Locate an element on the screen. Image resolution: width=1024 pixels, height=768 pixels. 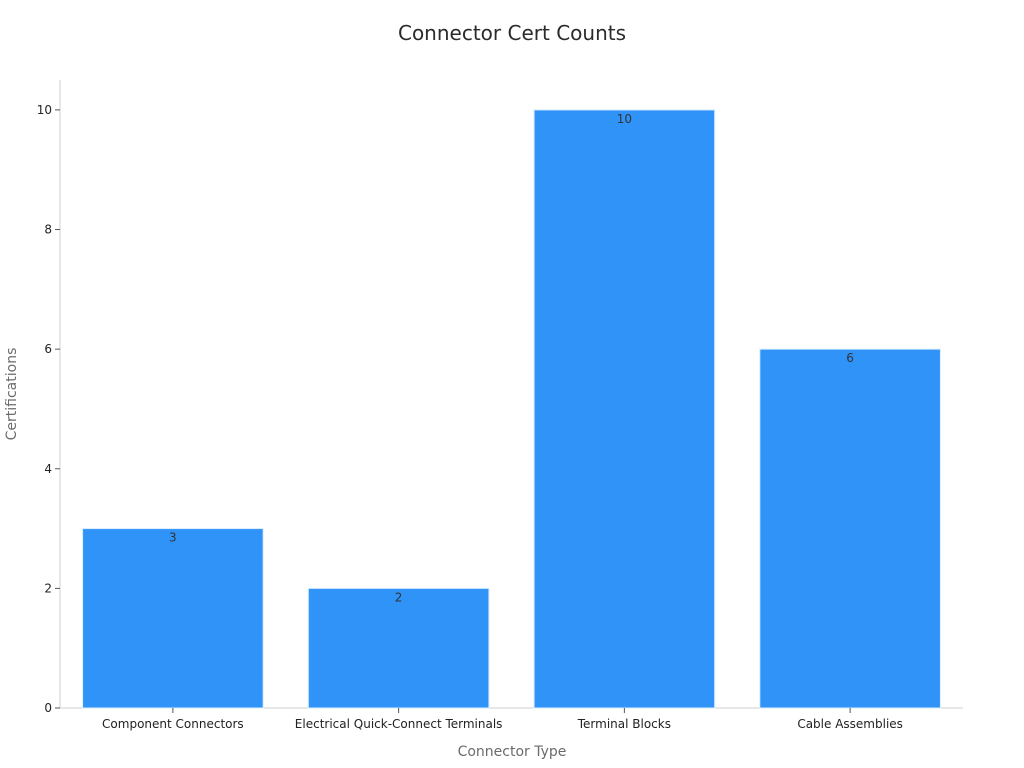
data-label-4: 6 is located at coordinates (850, 358).